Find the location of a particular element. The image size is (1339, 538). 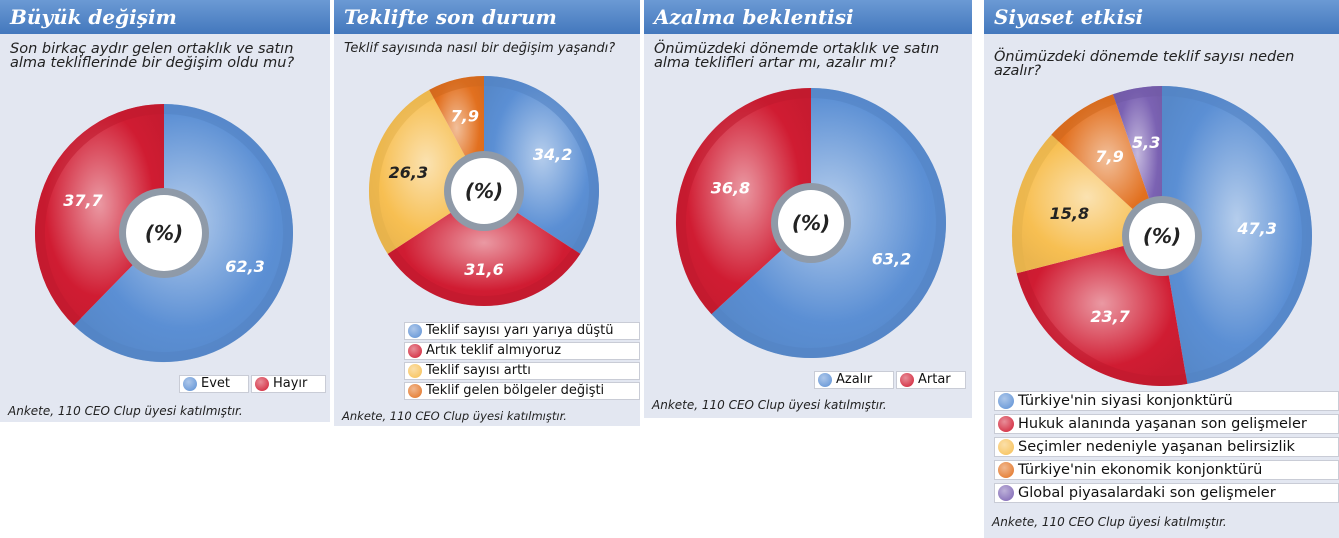

legend-item: Türkiye'nin siyasi konjonktürü is located at coordinates (1166, 401).